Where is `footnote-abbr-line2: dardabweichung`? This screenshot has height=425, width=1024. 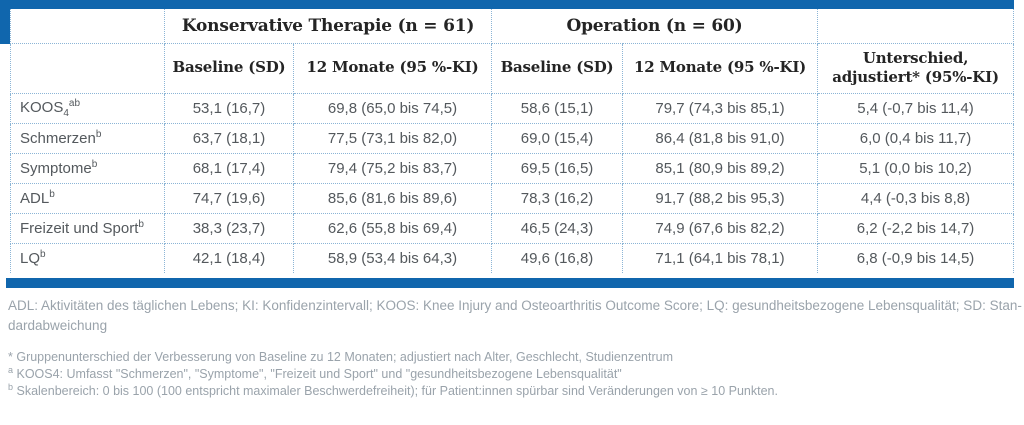 footnote-abbr-line2: dardabweichung is located at coordinates (58, 325).